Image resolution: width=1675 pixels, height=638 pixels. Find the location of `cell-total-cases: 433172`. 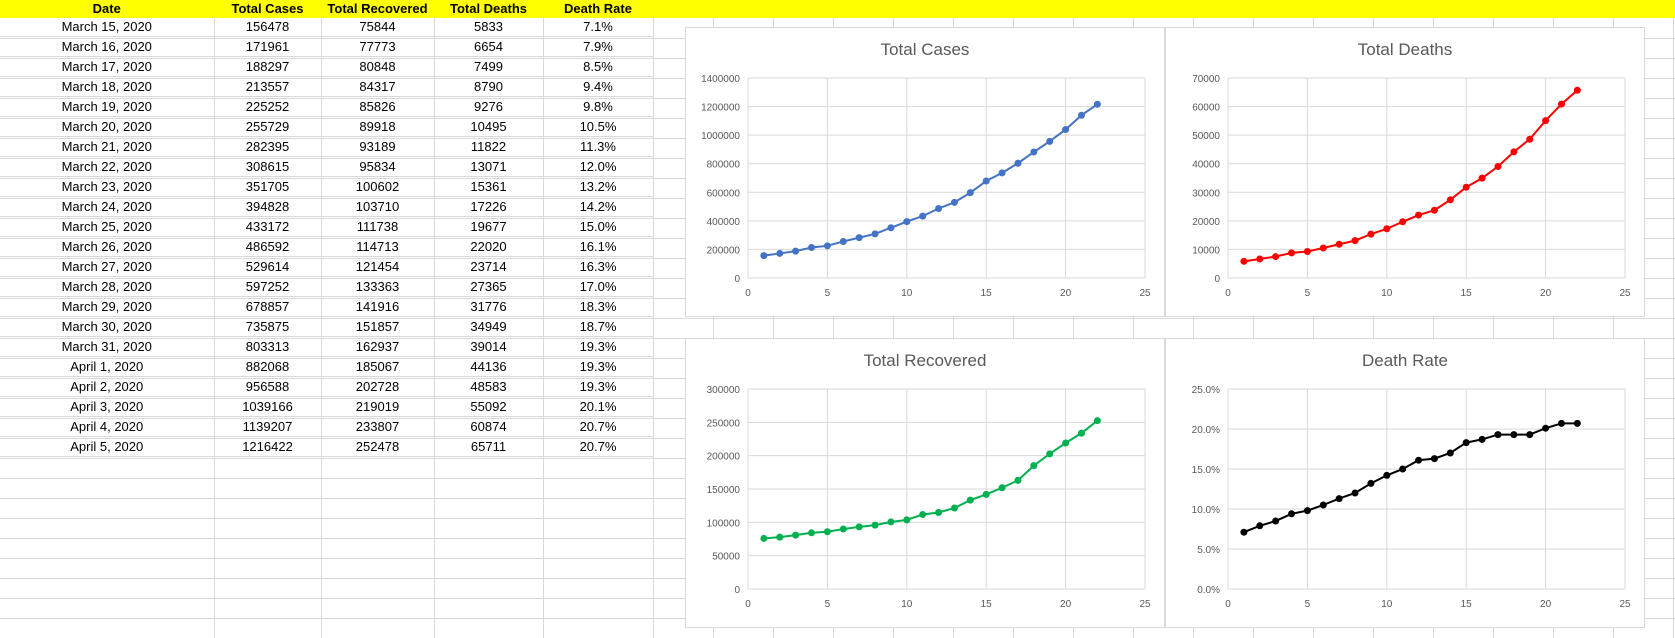

cell-total-cases: 433172 is located at coordinates (268, 226).